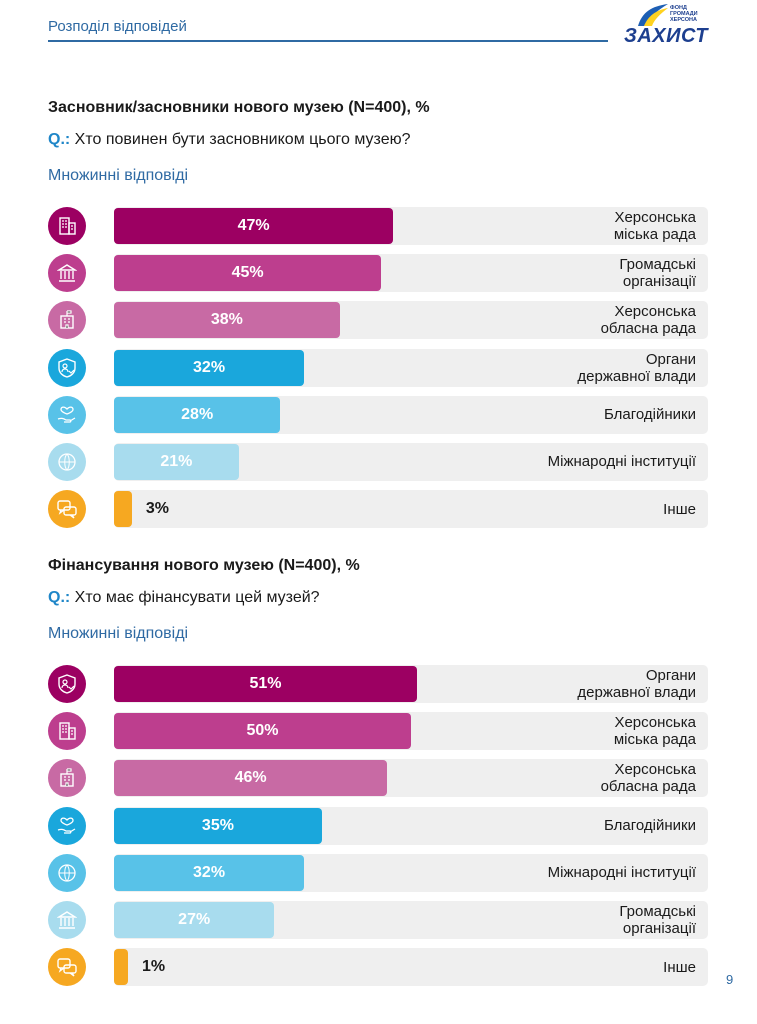 The height and width of the screenshot is (1024, 757). I want to click on header-divider, so click(328, 41).